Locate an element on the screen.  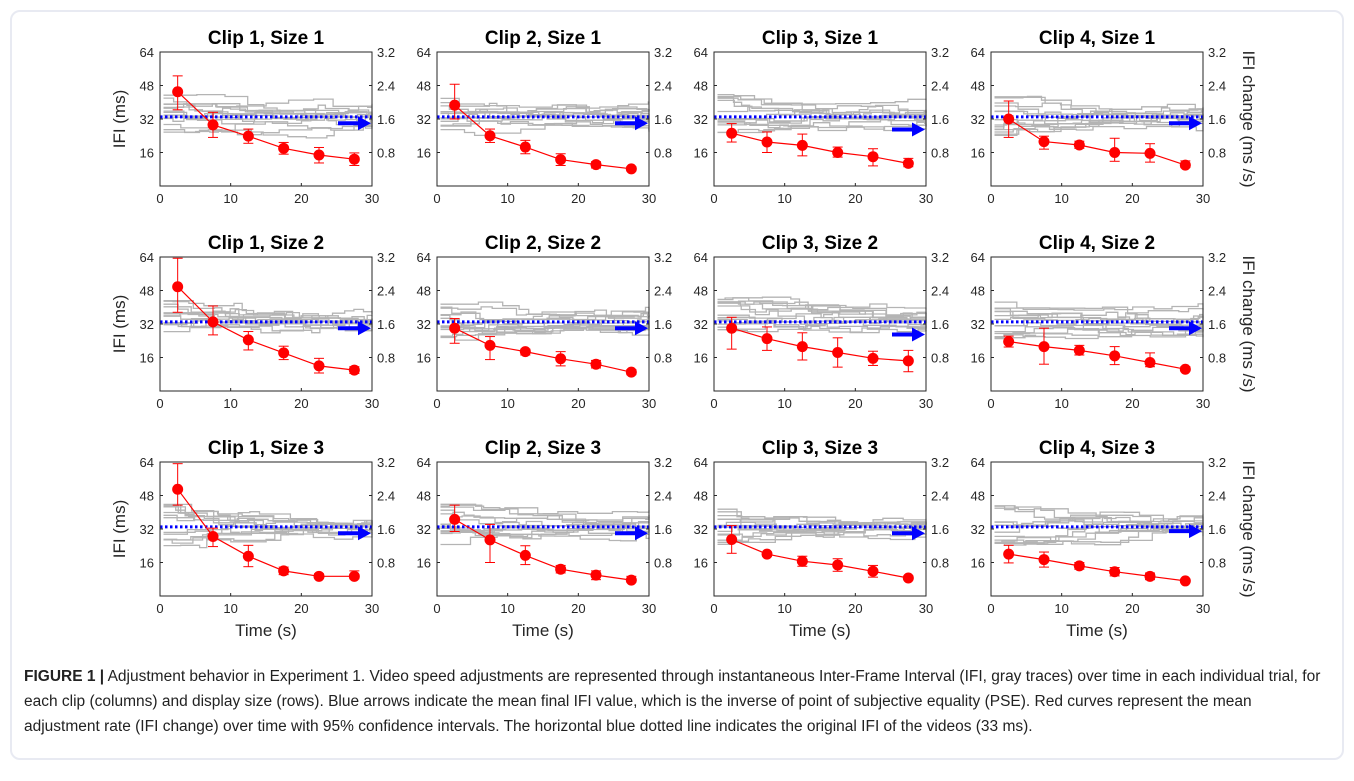
axes-box is located at coordinates (543, 324).